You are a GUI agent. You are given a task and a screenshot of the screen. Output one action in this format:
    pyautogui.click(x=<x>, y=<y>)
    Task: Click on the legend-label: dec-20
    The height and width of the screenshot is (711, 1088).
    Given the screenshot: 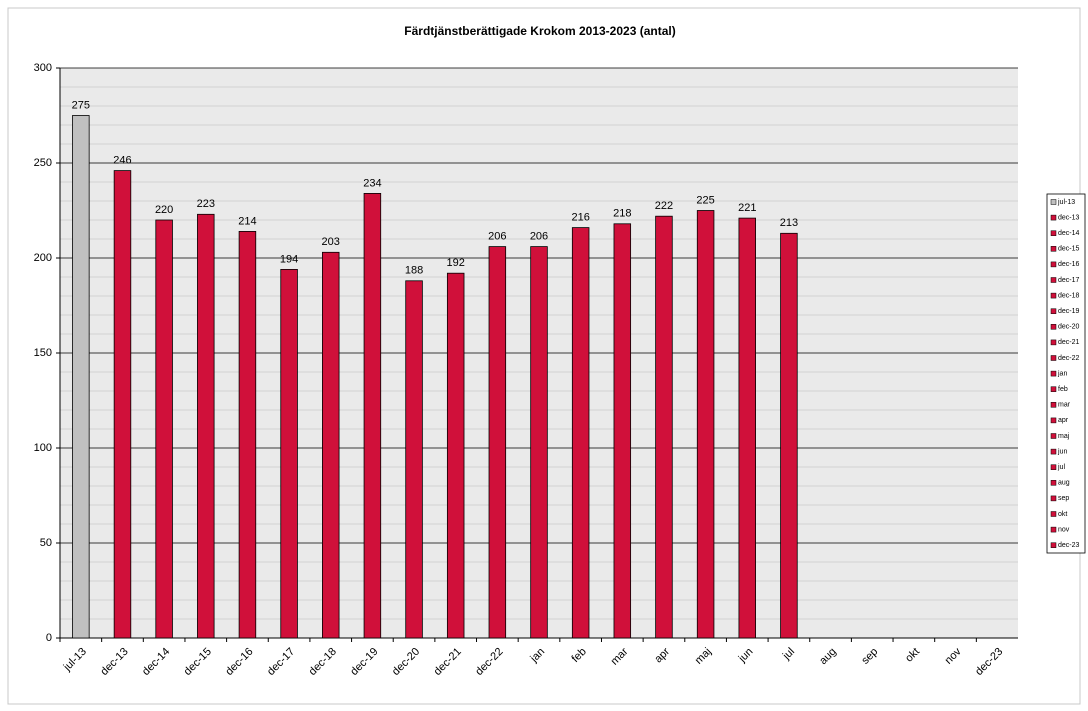 What is the action you would take?
    pyautogui.click(x=1069, y=327)
    